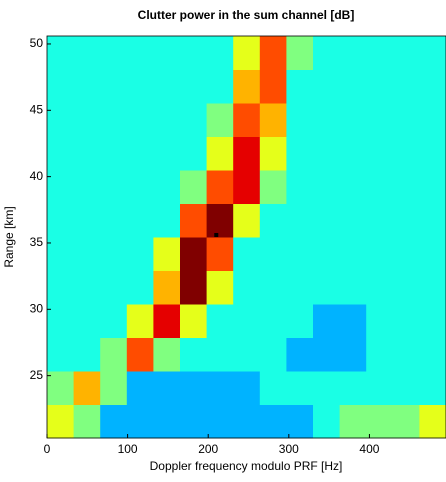  Describe the element at coordinates (37, 176) in the screenshot. I see `y-tick-label: 40` at that location.